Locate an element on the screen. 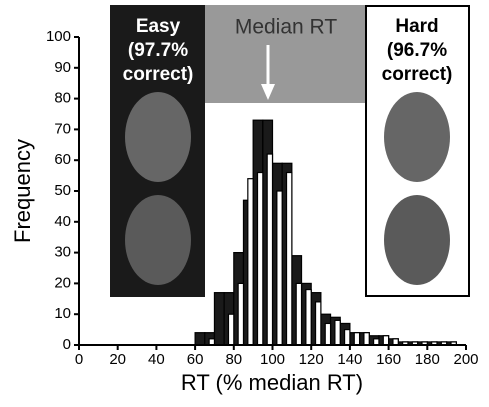  x-tick-label: 180 is located at coordinates (427, 359).